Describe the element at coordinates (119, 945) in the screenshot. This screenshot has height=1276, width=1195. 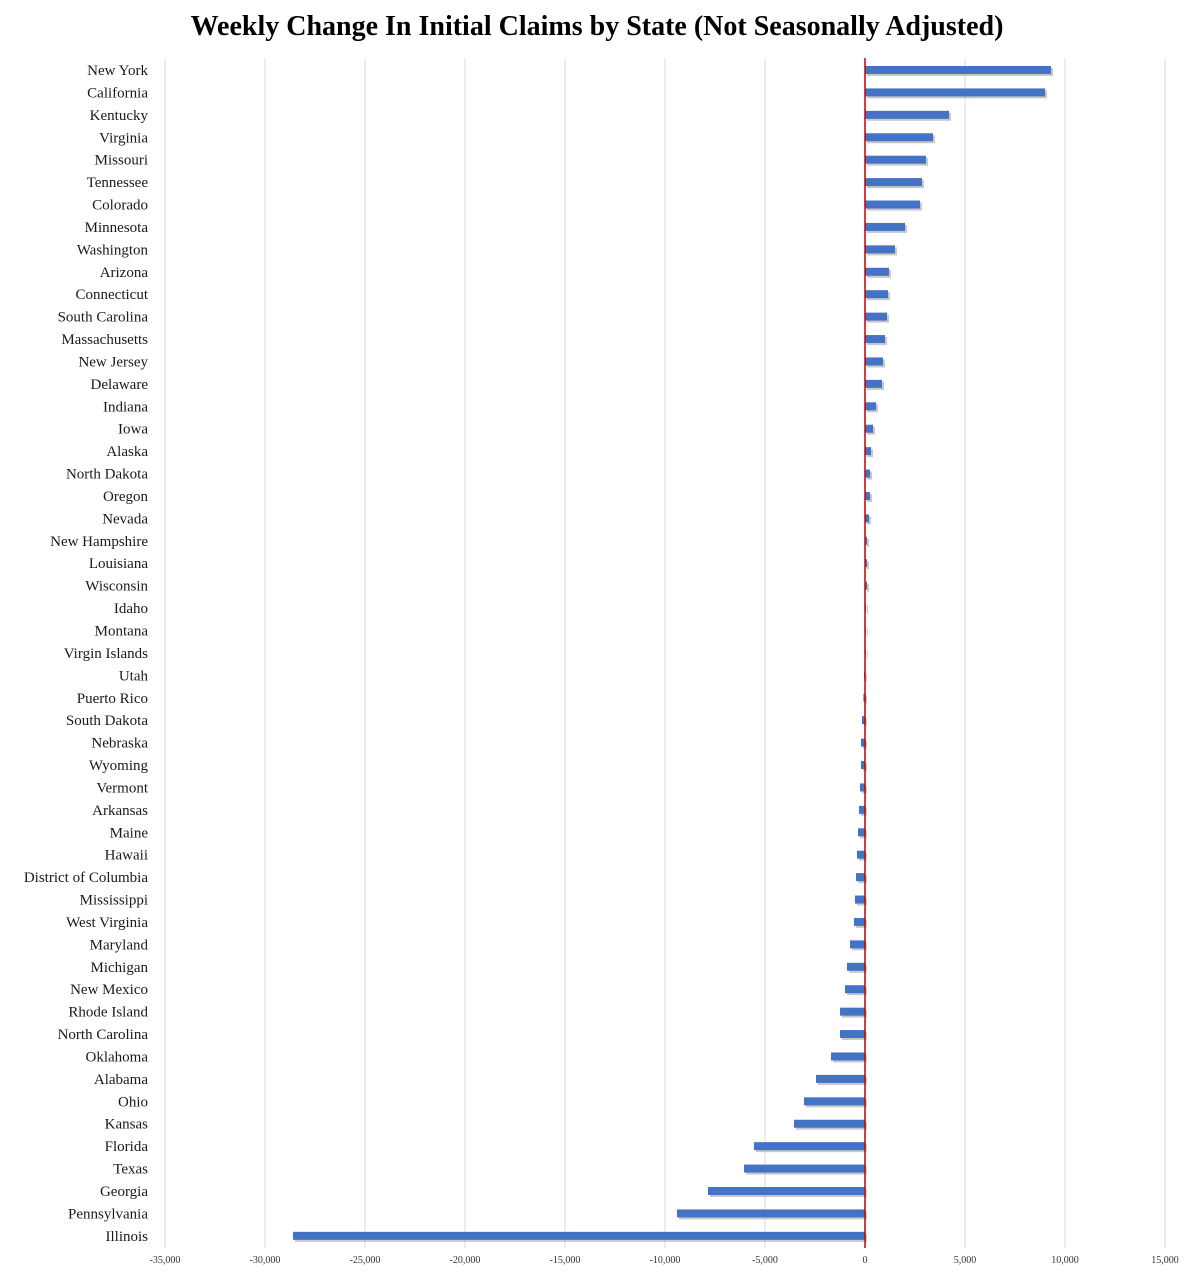
I see `category-label: Maryland` at that location.